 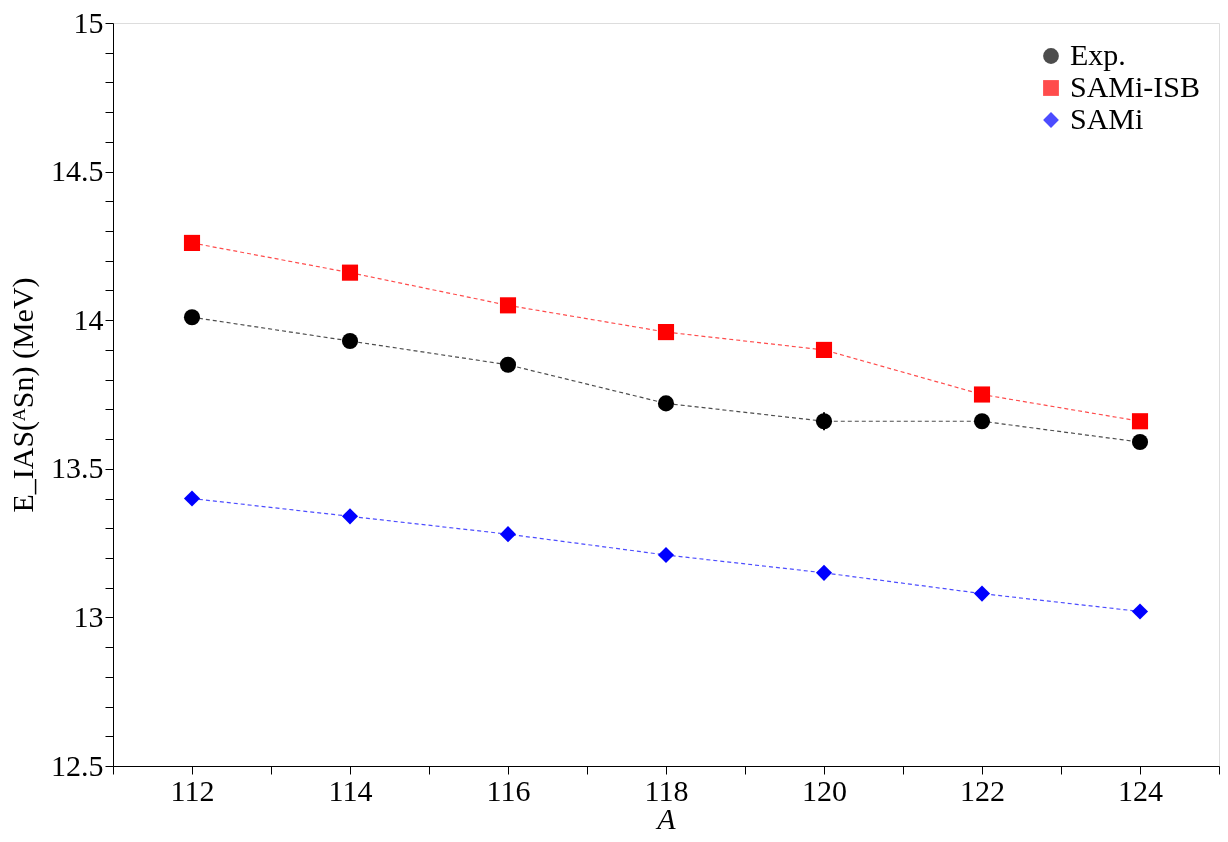 What do you see at coordinates (88, 616) in the screenshot?
I see `y-tick-label: 13` at bounding box center [88, 616].